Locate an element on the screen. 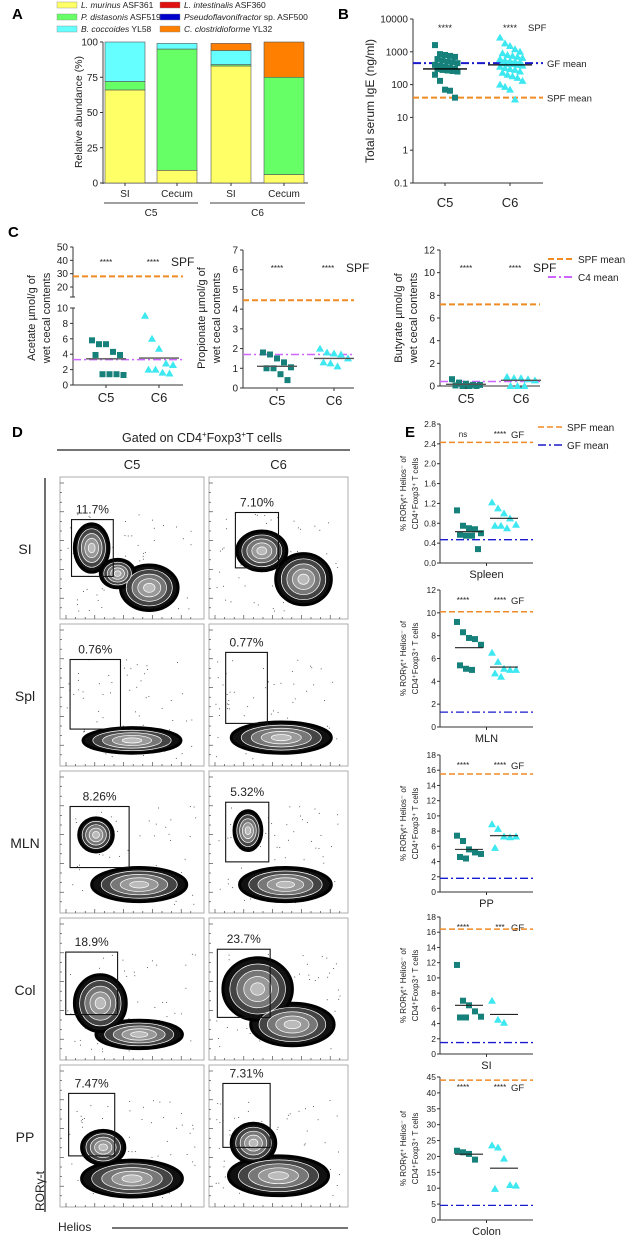 This screenshot has height=1239, width=644. y-tick-label: 1 is located at coordinates (235, 369).